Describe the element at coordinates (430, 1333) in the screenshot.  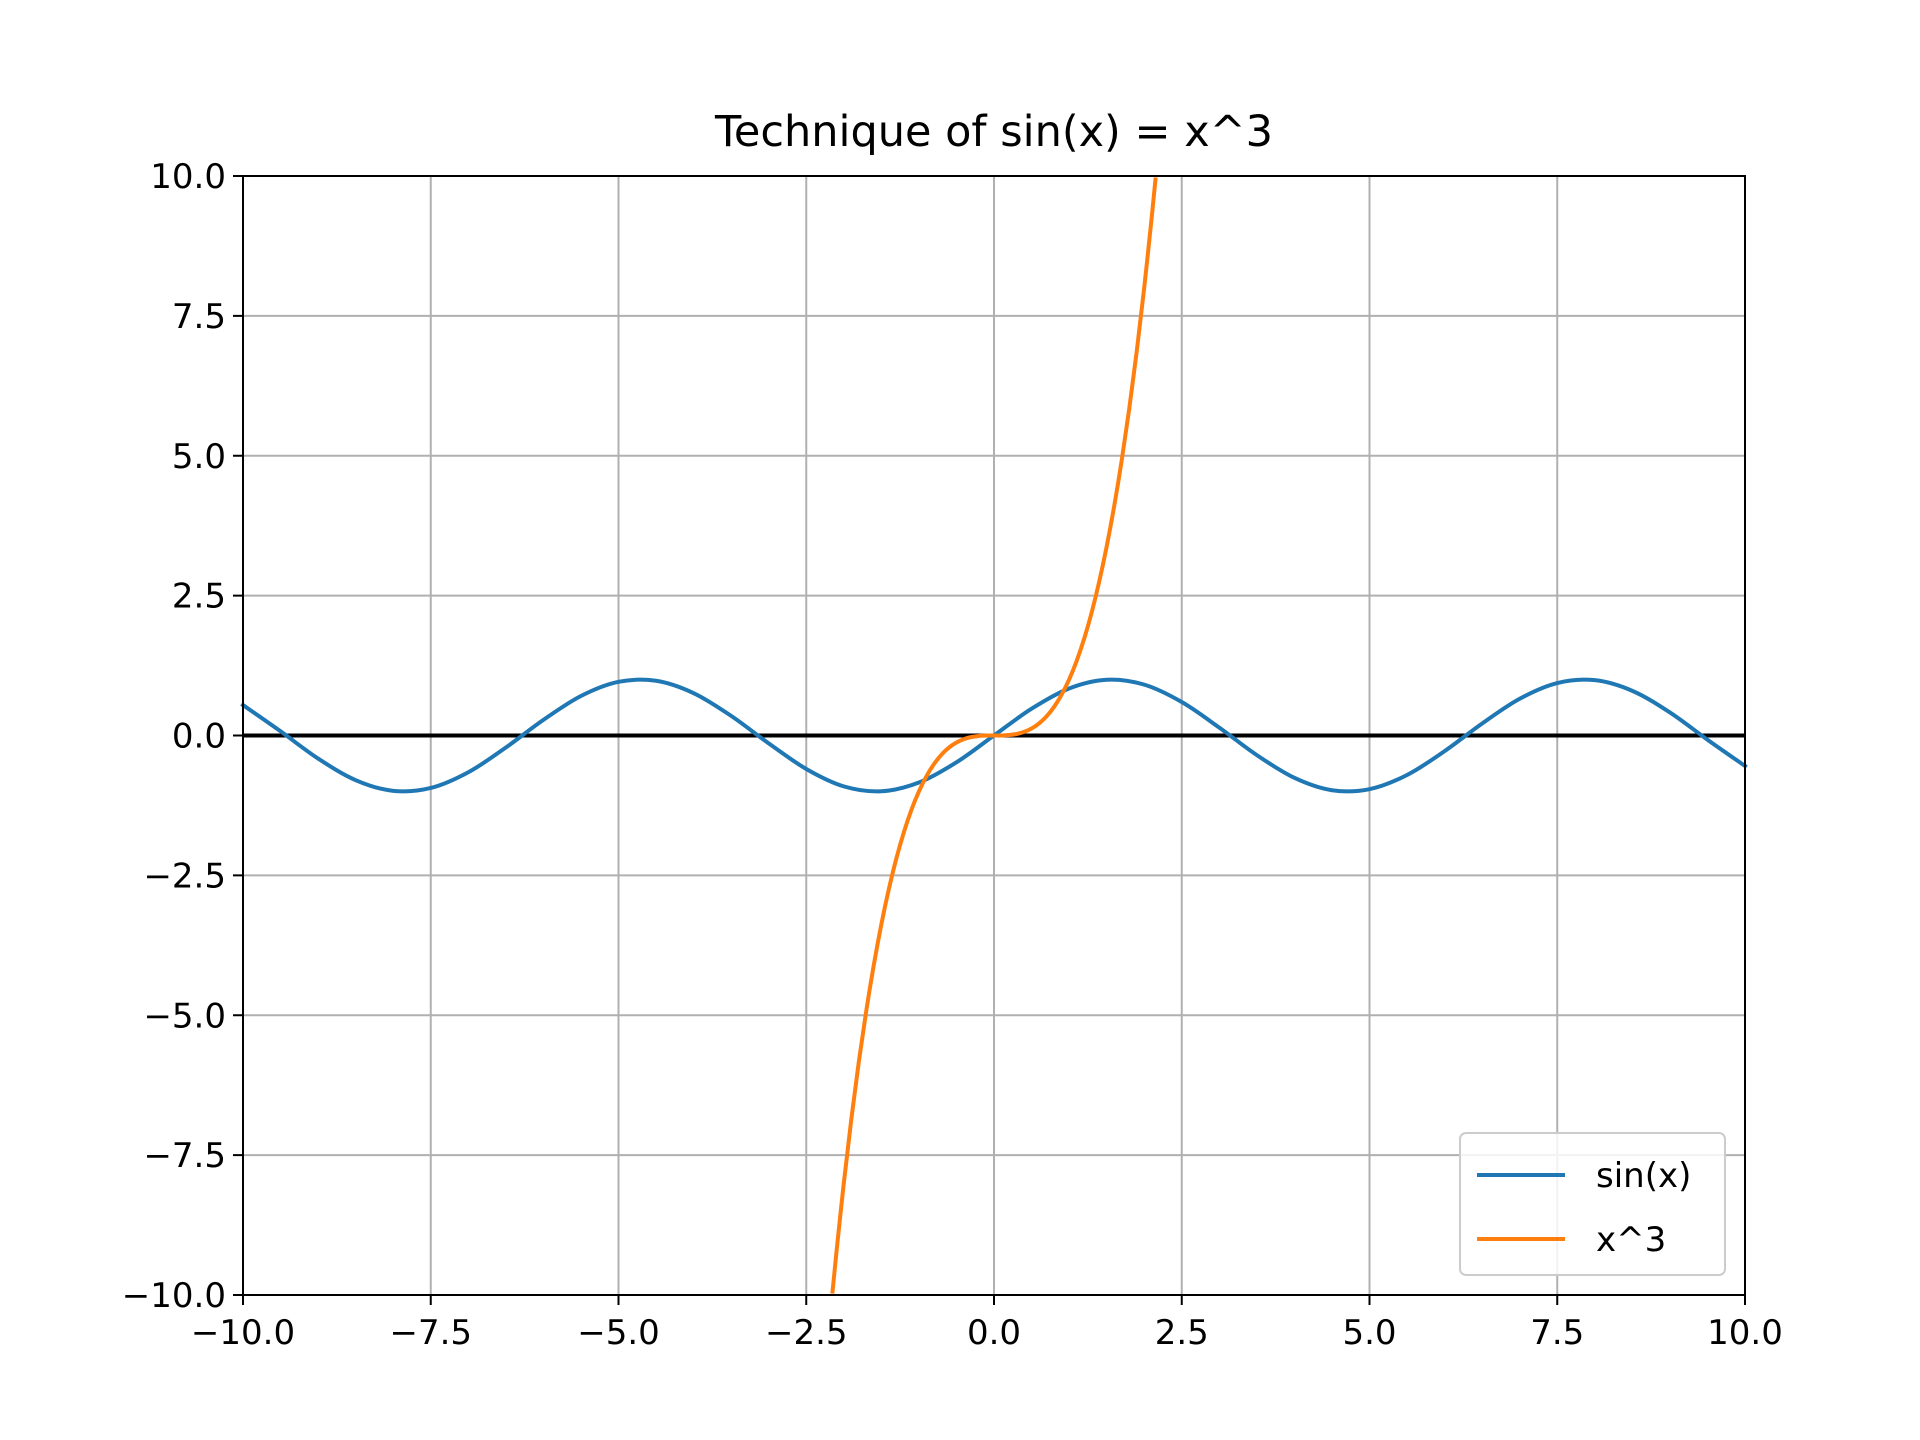
I see `x-tick-label: −7.5` at that location.